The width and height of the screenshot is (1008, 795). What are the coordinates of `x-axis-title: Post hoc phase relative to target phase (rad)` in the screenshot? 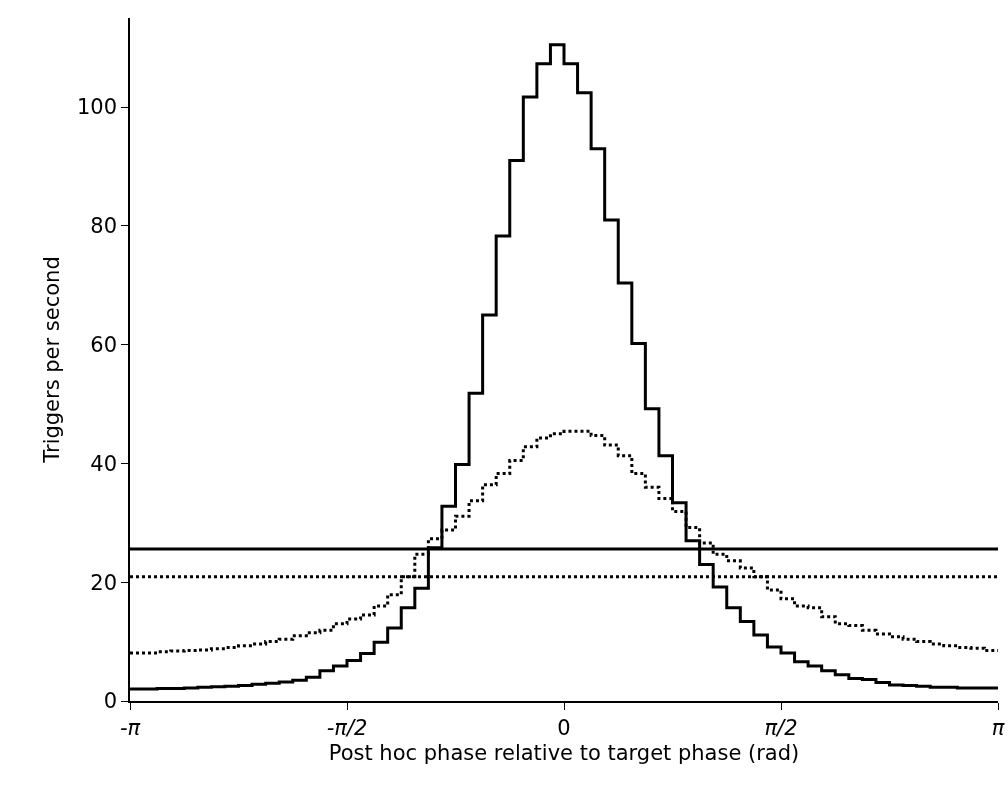 It's located at (564, 752).